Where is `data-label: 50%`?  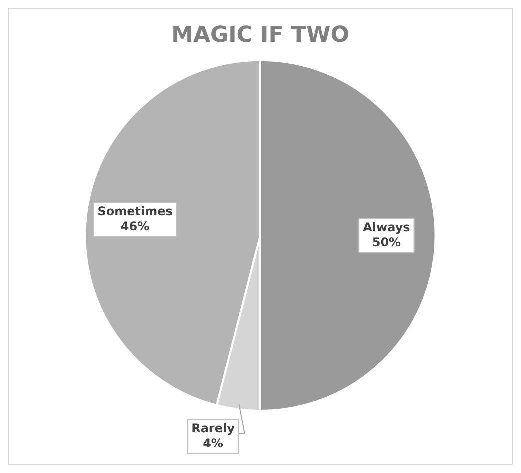
data-label: 50% is located at coordinates (387, 242).